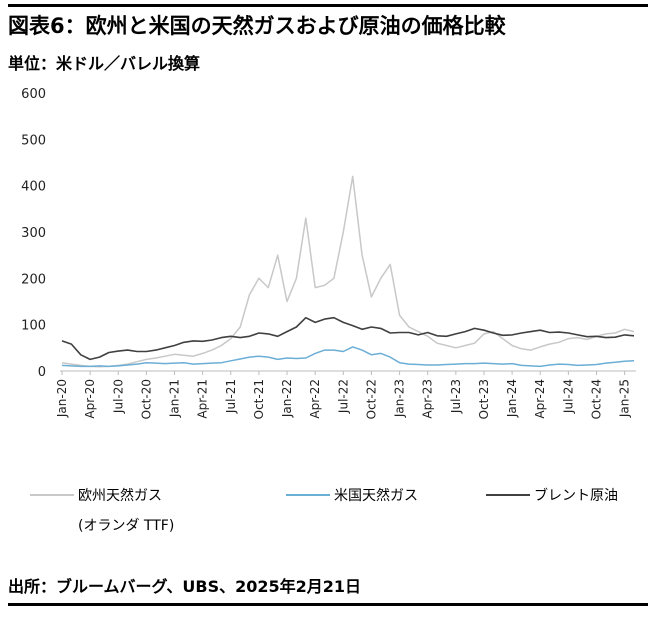  I want to click on unit-label: 単位：米ドル／バレル換算, so click(104, 63).